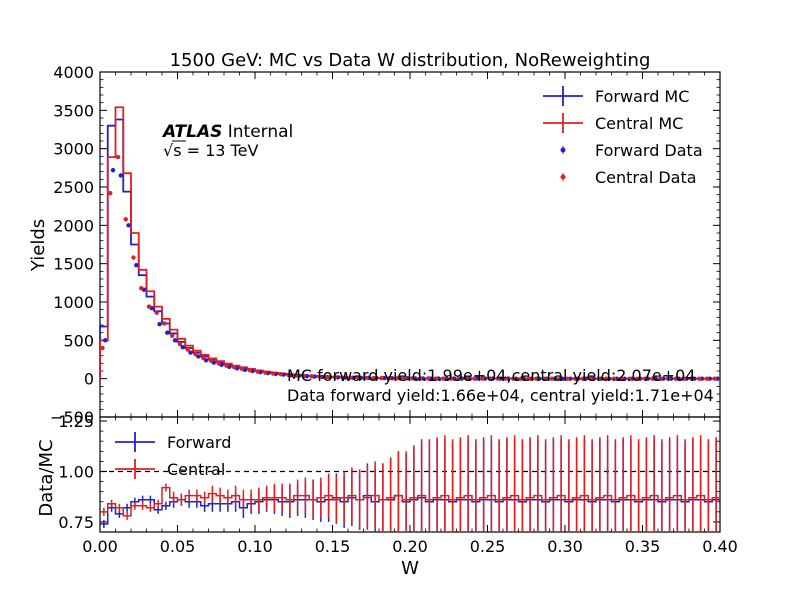  Describe the element at coordinates (646, 177) in the screenshot. I see `legend-label: Central Data` at that location.